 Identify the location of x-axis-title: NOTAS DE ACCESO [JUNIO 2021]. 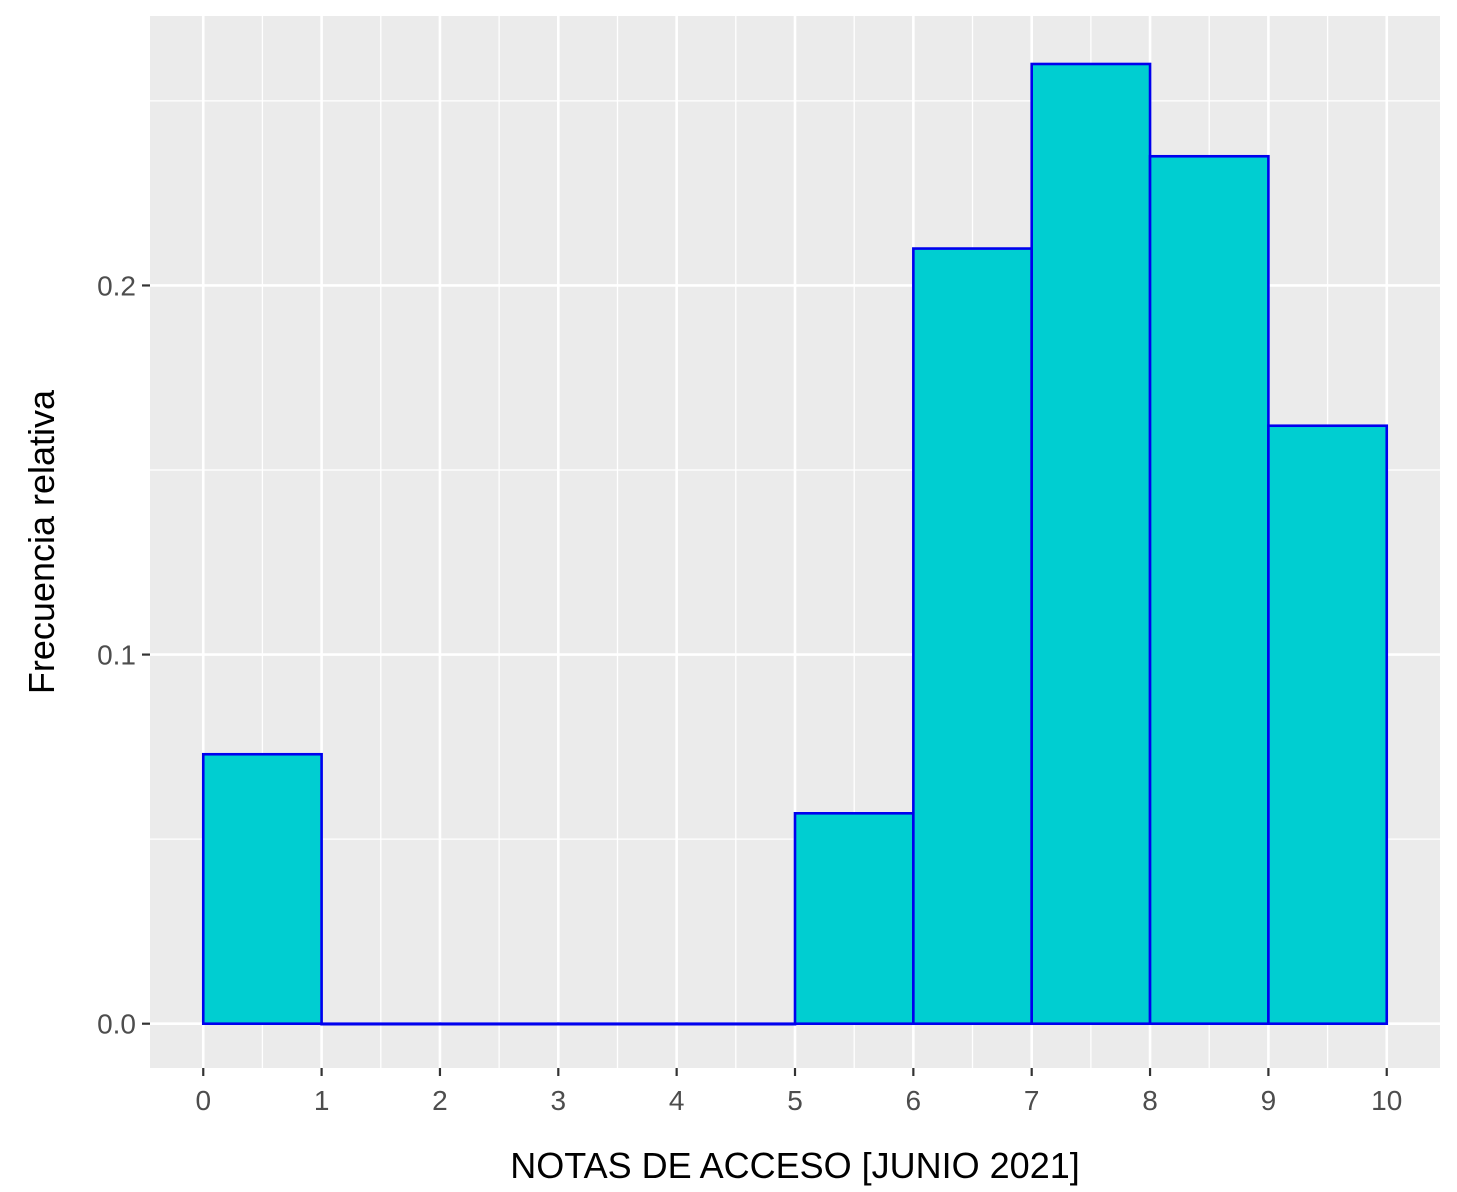
(795, 1165).